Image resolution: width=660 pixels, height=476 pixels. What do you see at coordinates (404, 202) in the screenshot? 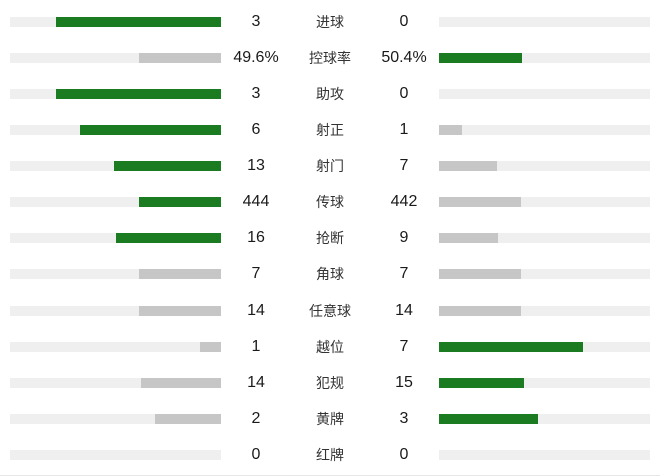
I see `away-value: 442` at bounding box center [404, 202].